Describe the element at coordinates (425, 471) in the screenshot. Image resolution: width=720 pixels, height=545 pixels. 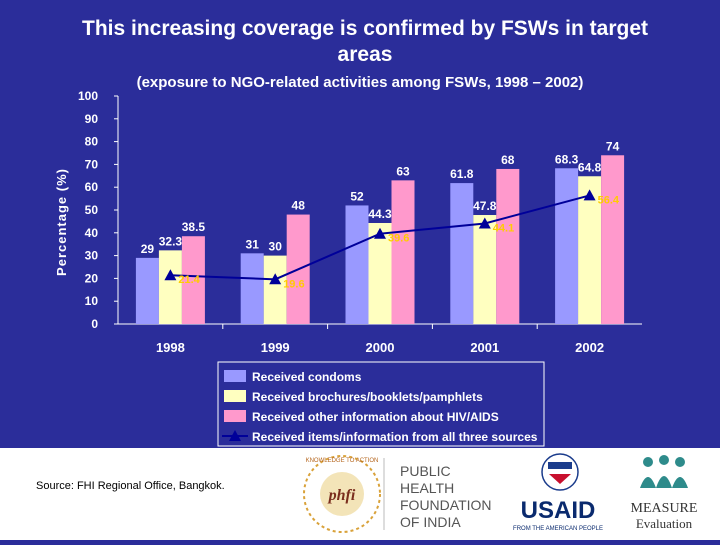
I see `phfi-line-1: PUBLIC` at that location.